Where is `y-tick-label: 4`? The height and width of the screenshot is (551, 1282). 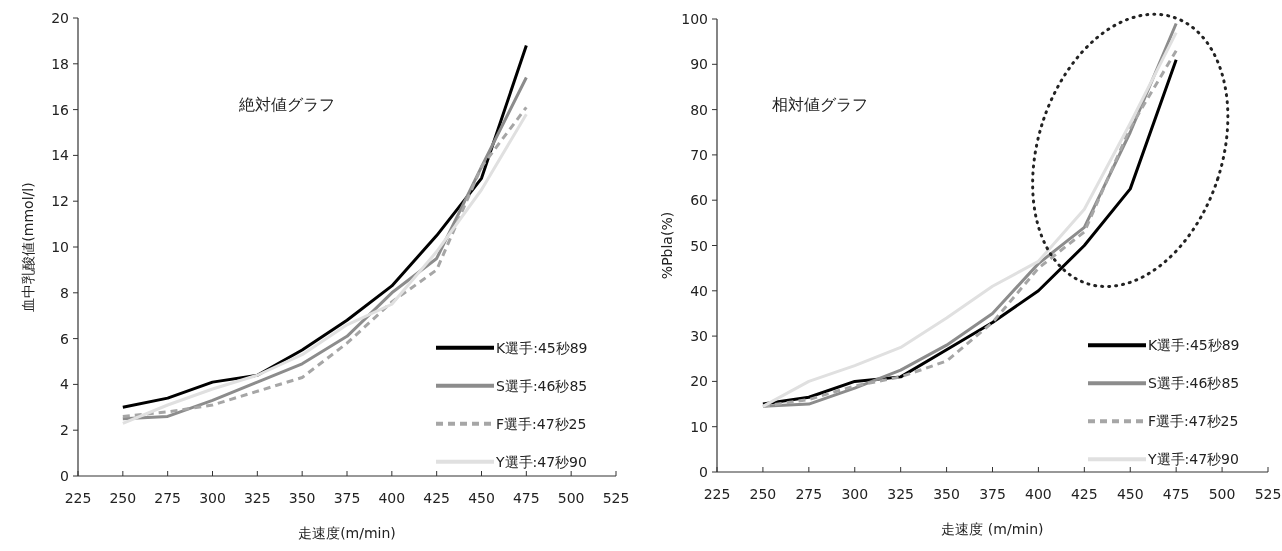
y-tick-label: 4 is located at coordinates (65, 384).